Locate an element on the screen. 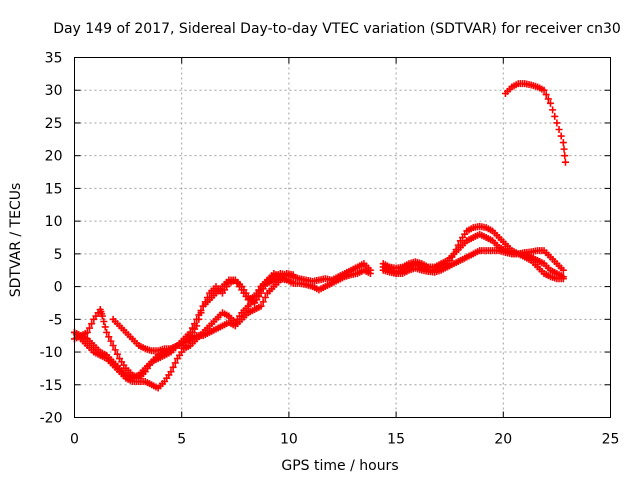 Image resolution: width=640 pixels, height=480 pixels. y-tick-label: 15 is located at coordinates (54, 189).